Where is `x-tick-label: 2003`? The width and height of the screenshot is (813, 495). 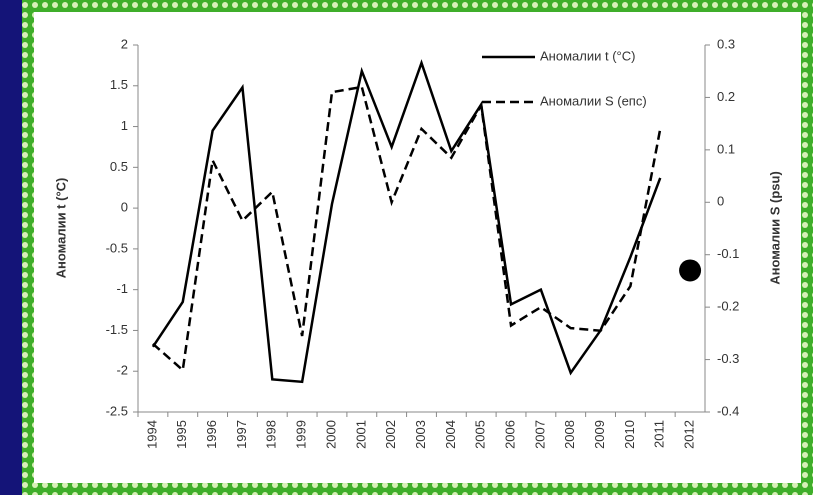
x-tick-label: 2003 is located at coordinates (420, 434).